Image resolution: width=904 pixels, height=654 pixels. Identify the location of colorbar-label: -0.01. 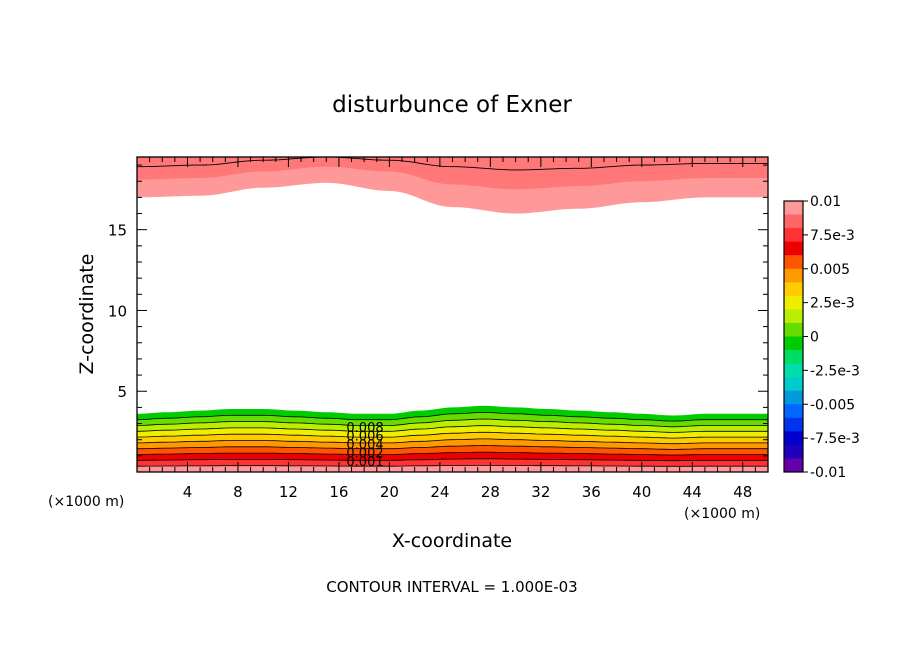
(828, 473).